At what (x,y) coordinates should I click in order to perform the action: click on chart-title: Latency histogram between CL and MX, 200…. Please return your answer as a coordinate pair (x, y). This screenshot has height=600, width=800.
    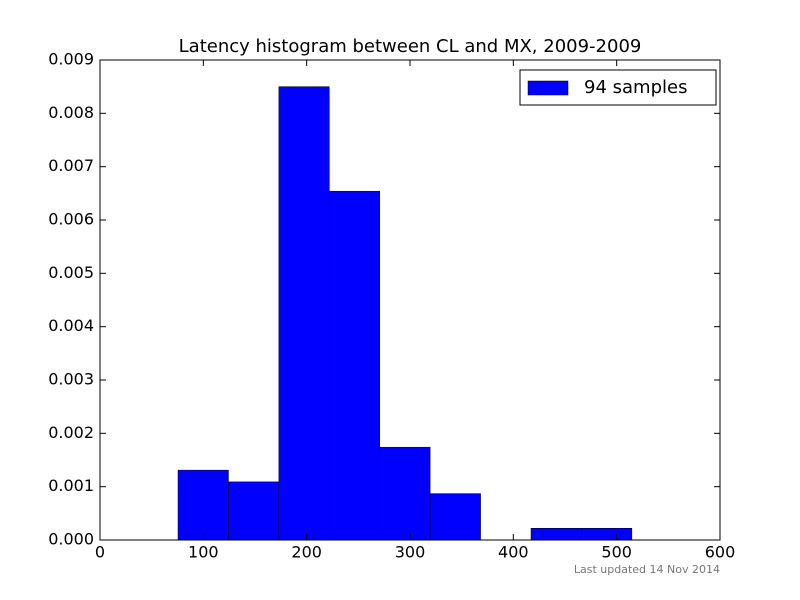
    Looking at the image, I should click on (410, 46).